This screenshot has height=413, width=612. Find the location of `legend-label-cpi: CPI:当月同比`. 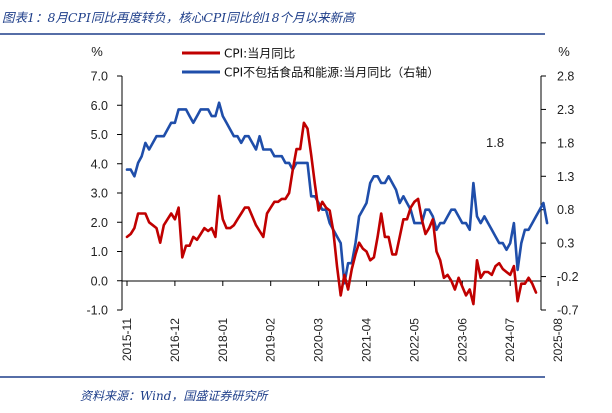

legend-label-cpi: CPI:当月同比 is located at coordinates (259, 54).